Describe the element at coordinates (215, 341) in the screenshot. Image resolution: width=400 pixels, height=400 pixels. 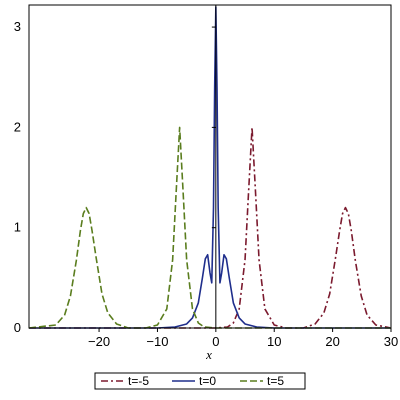
I see `x-tick-label: 0` at that location.